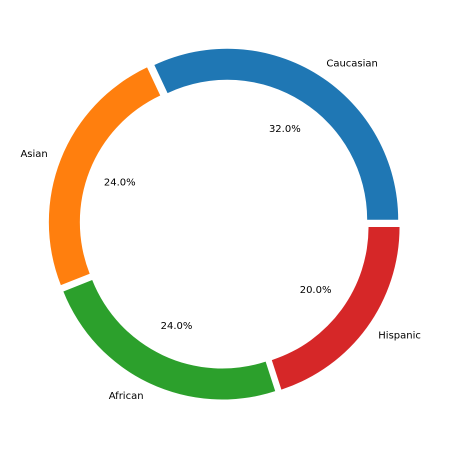  What do you see at coordinates (33, 154) in the screenshot?
I see `category-label-asian: Asian` at bounding box center [33, 154].